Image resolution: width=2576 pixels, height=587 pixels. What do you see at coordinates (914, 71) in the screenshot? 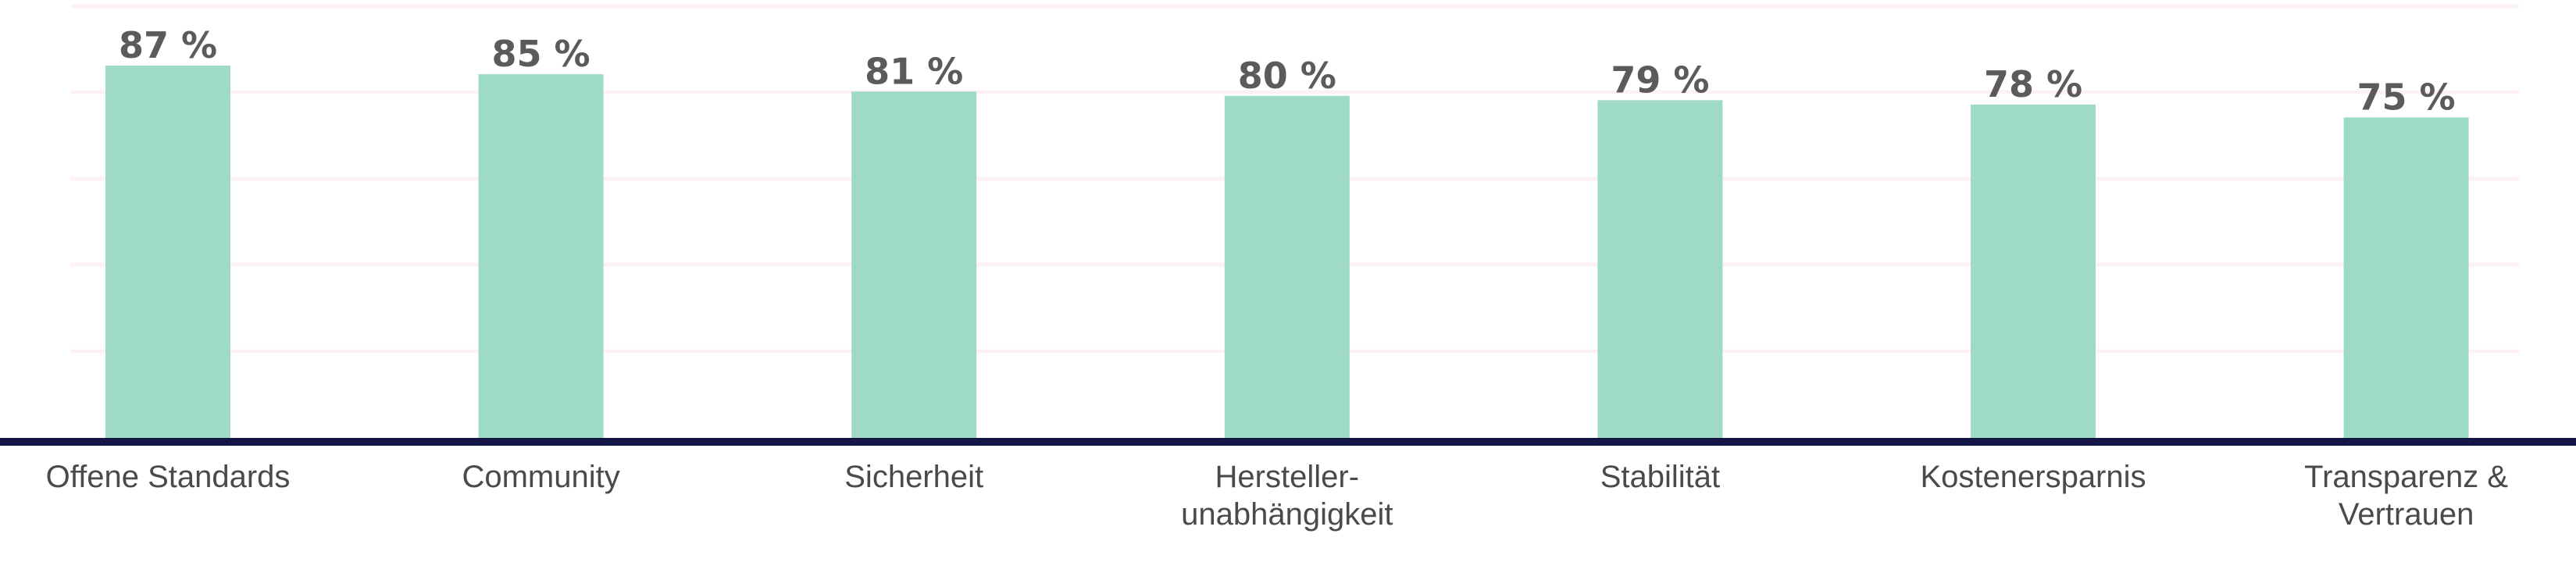
I see `value-label-2: 81 %` at bounding box center [914, 71].